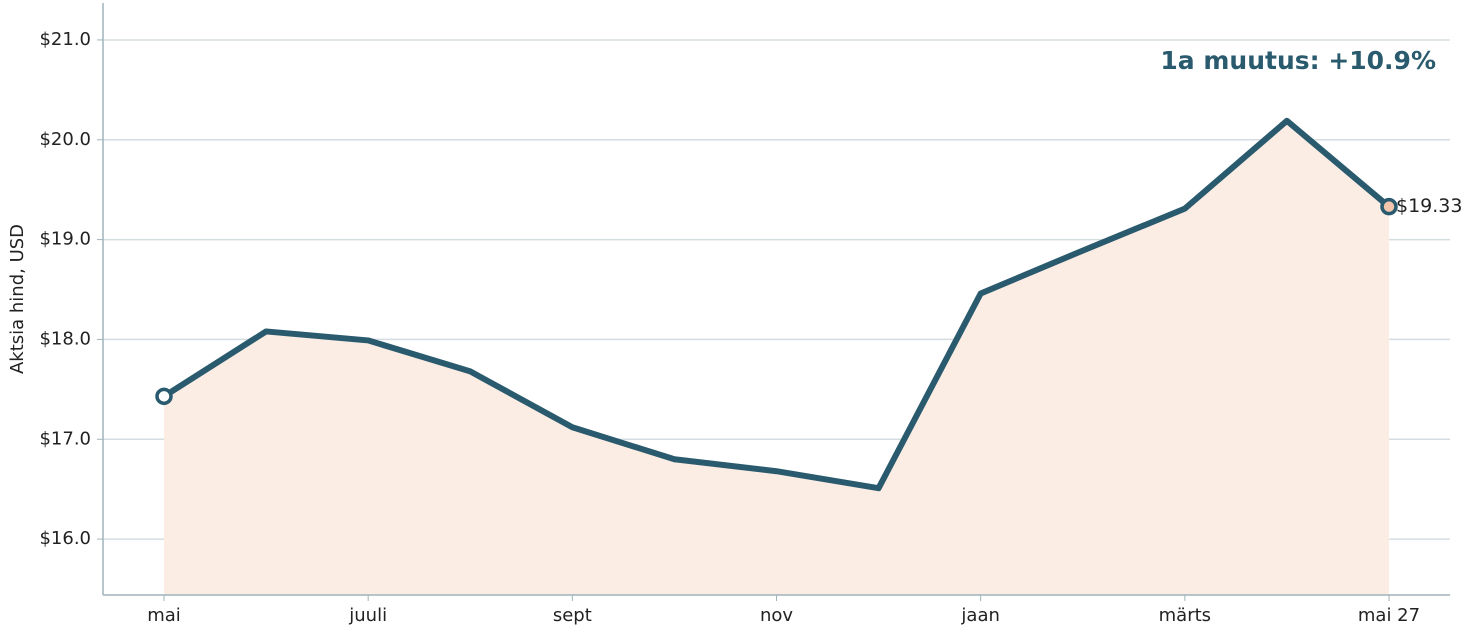 The image size is (1474, 634). Describe the element at coordinates (572, 615) in the screenshot. I see `x-tick-label: sept` at that location.